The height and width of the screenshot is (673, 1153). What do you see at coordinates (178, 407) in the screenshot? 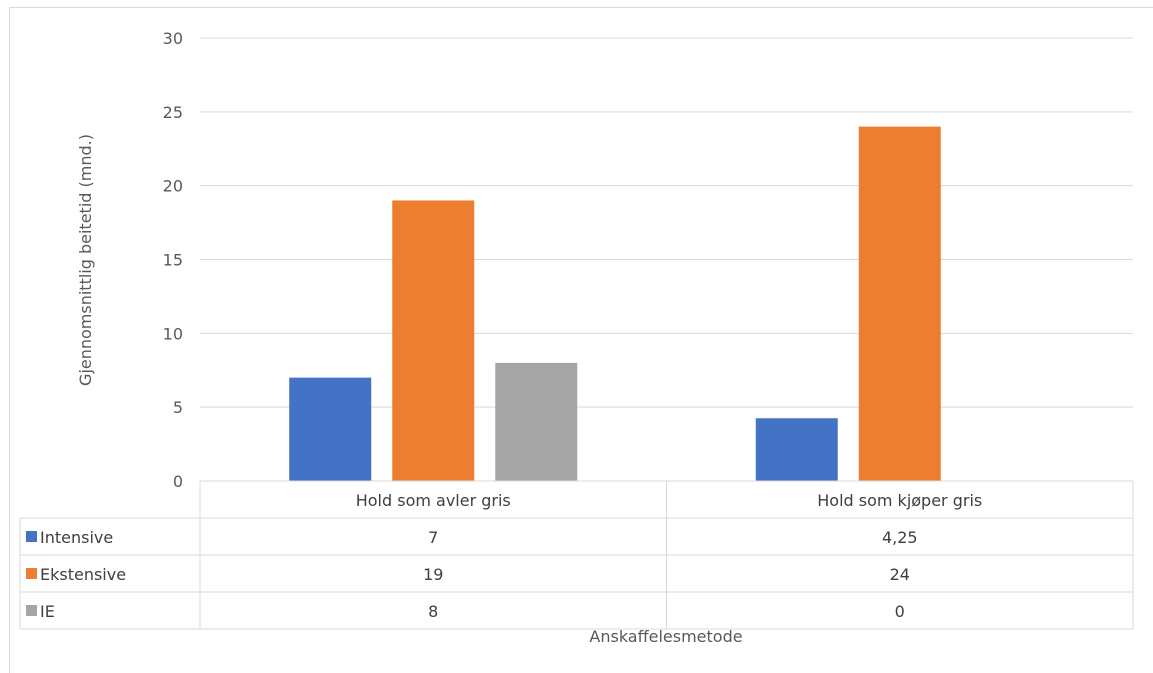
I see `y-tick-label: 5` at bounding box center [178, 407].